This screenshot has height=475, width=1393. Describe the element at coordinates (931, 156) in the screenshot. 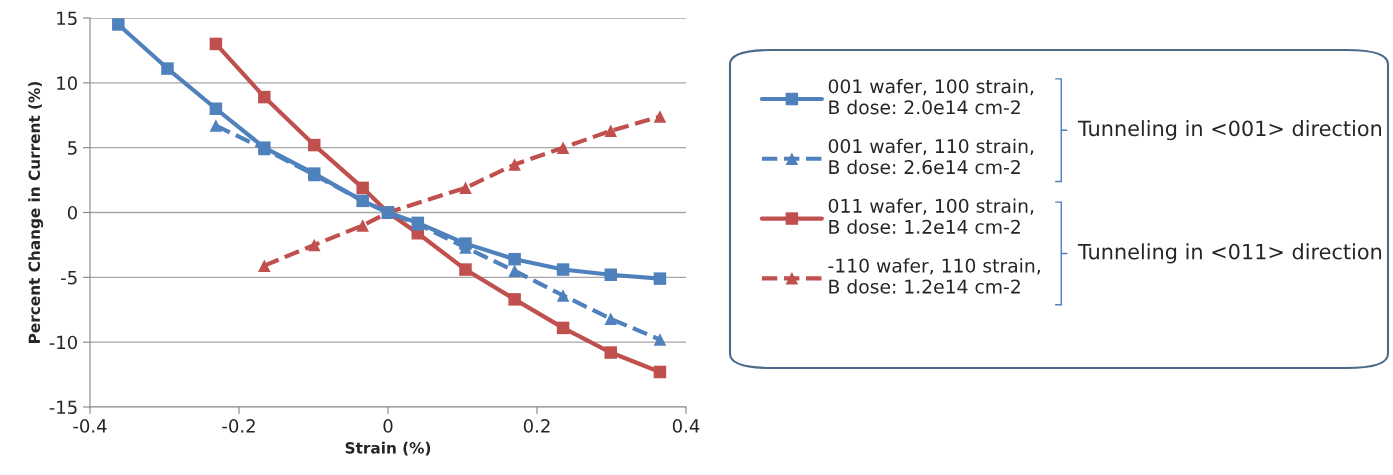

I see `legend-label: 001 wafer, 110 strain, B dose: 2.6e14 cm-2` at that location.